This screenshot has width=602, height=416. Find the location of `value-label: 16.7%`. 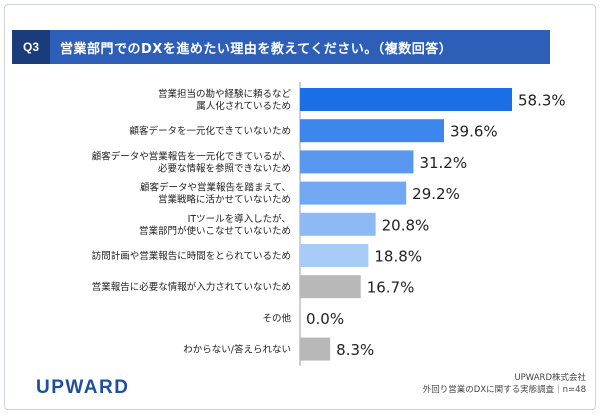

value-label: 16.7% is located at coordinates (391, 288).